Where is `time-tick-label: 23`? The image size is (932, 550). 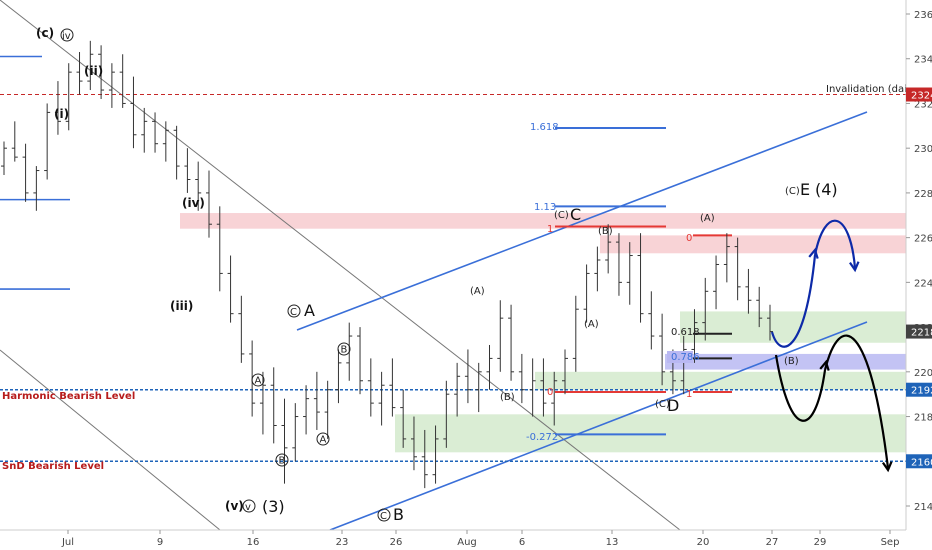 time-tick-label: 23 is located at coordinates (342, 542).